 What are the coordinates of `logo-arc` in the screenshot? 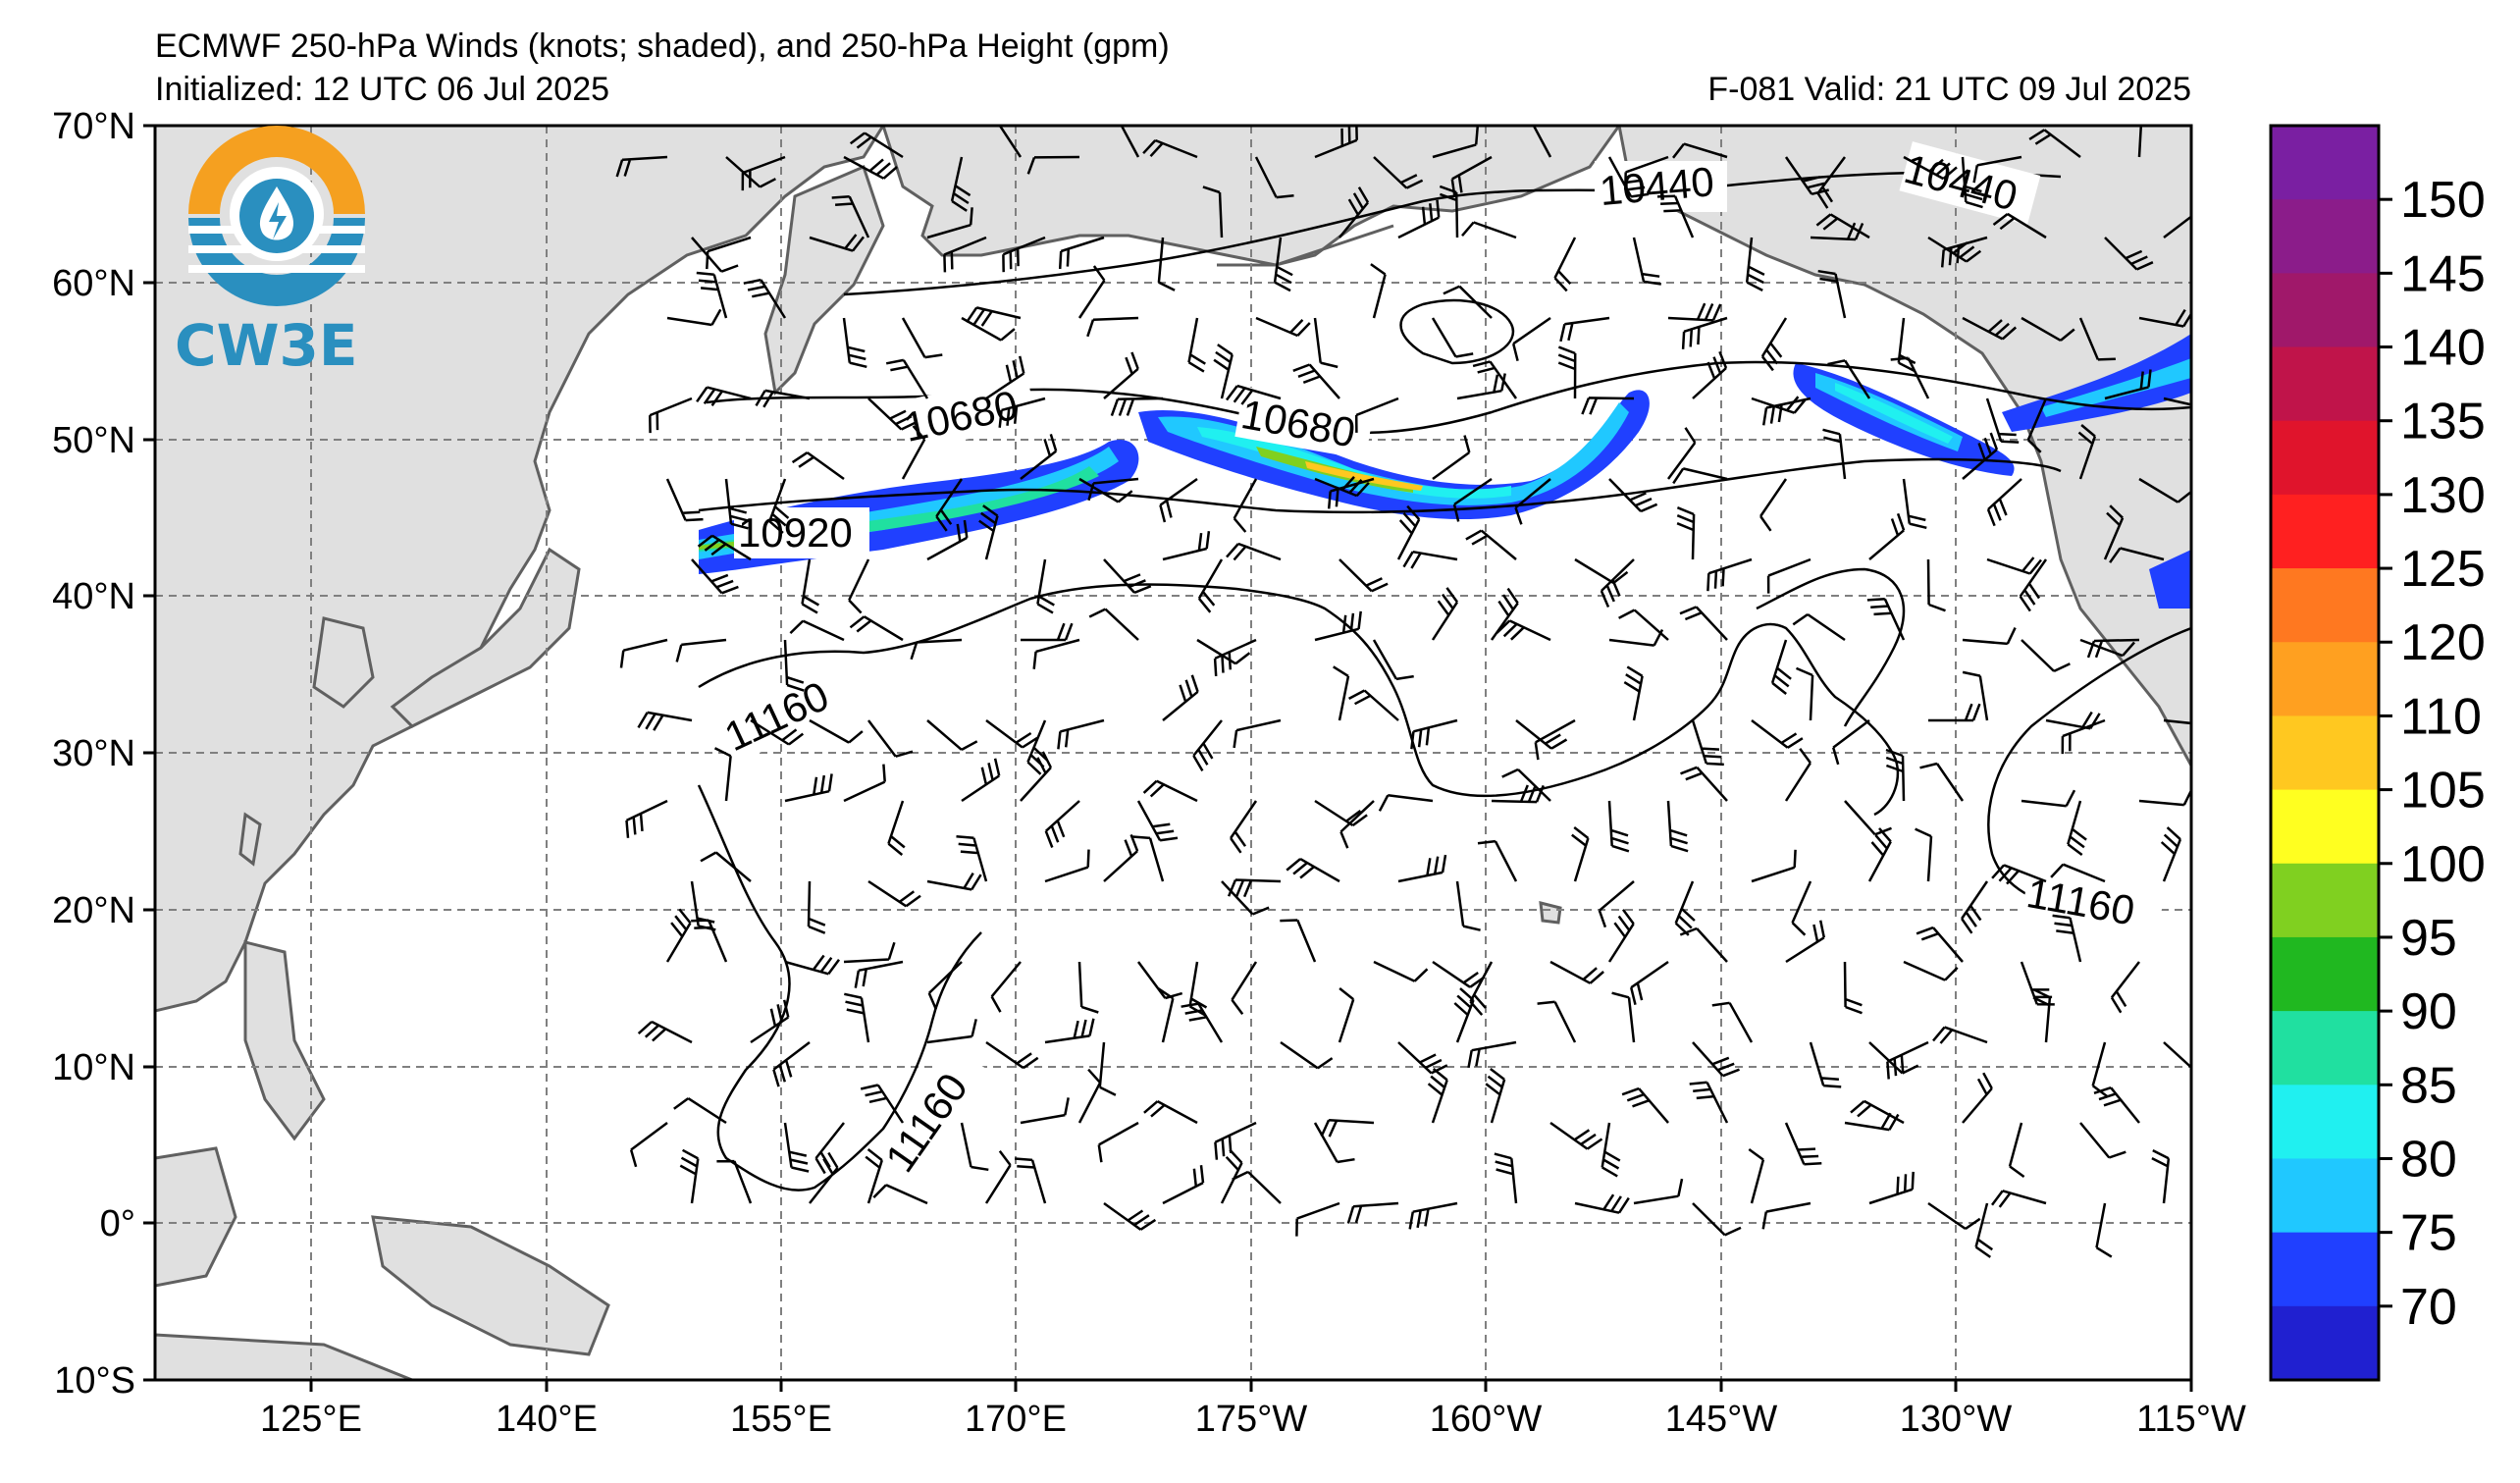 It's located at (276, 170).